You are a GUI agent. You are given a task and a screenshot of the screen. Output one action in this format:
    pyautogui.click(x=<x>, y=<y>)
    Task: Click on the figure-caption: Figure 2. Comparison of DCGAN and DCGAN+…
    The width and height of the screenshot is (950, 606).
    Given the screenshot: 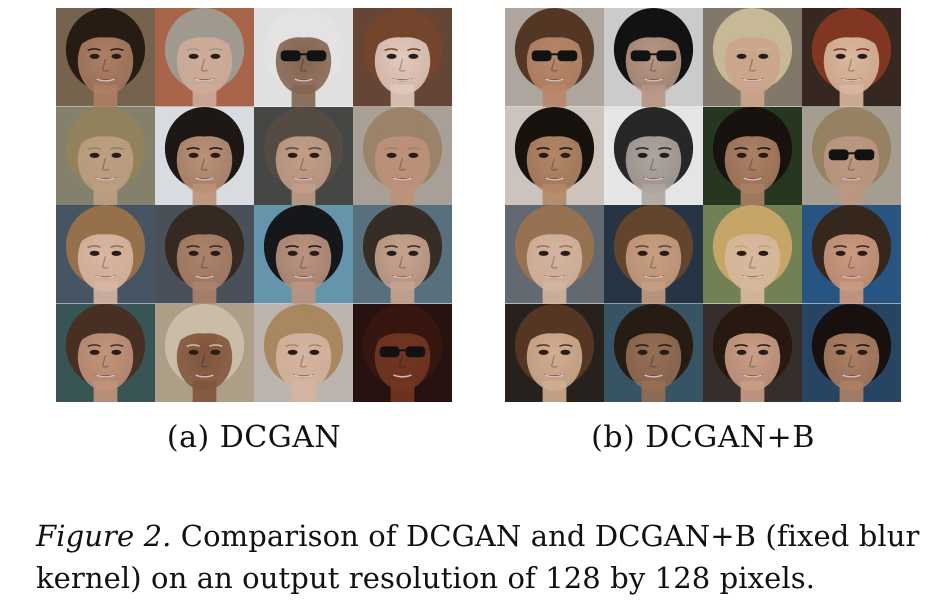 What is the action you would take?
    pyautogui.click(x=492, y=557)
    